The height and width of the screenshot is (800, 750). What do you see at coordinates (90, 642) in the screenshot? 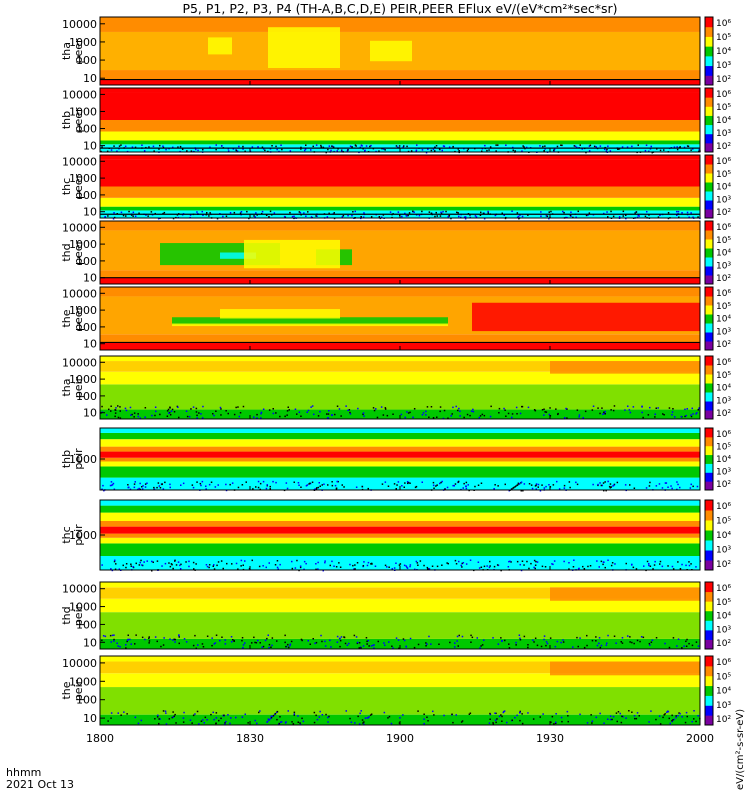
I see `y-tick-label: 10` at bounding box center [90, 642].